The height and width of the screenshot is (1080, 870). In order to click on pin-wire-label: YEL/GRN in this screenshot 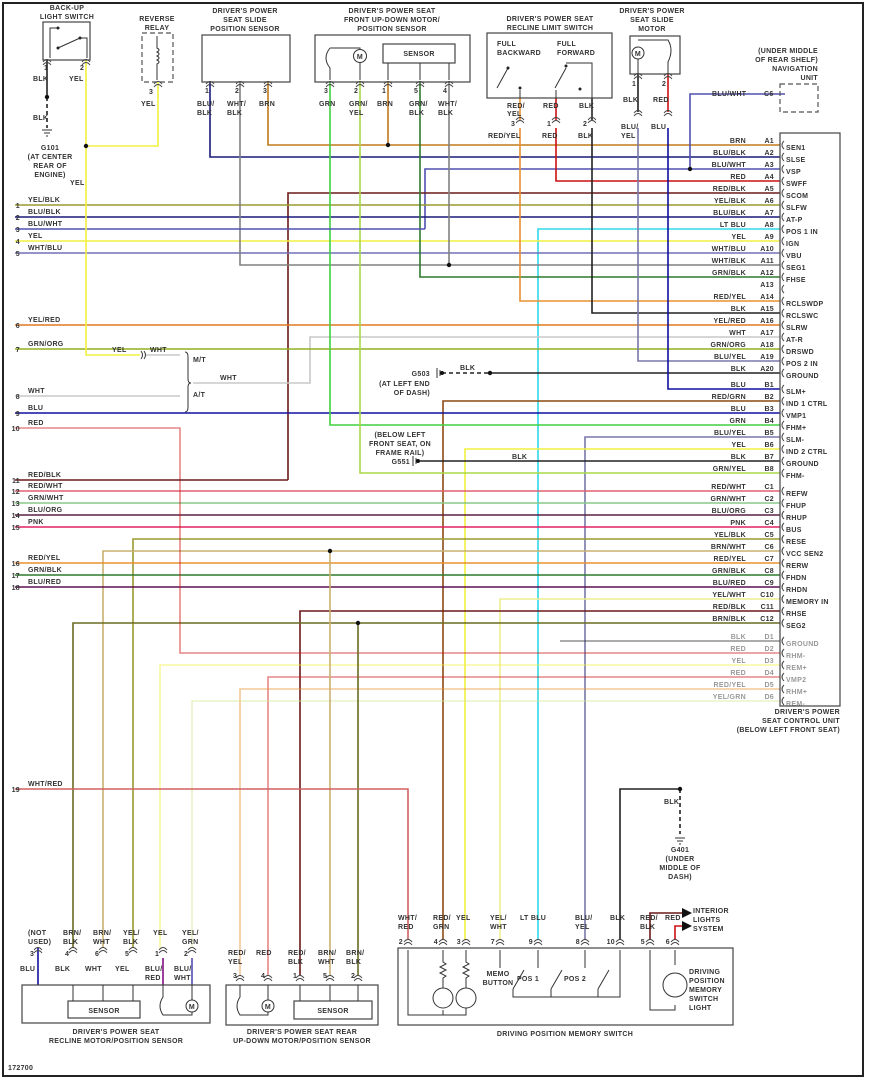, I will do `click(729, 697)`.